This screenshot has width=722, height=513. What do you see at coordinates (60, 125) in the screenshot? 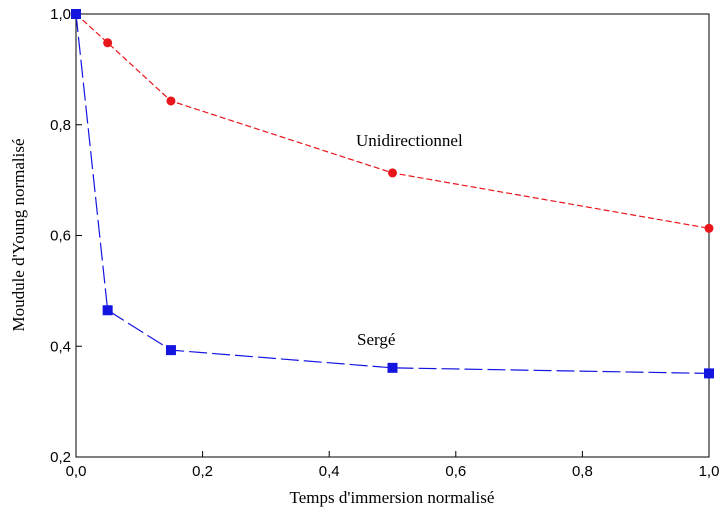
I see `y-tick-label: 0,8` at bounding box center [60, 125].